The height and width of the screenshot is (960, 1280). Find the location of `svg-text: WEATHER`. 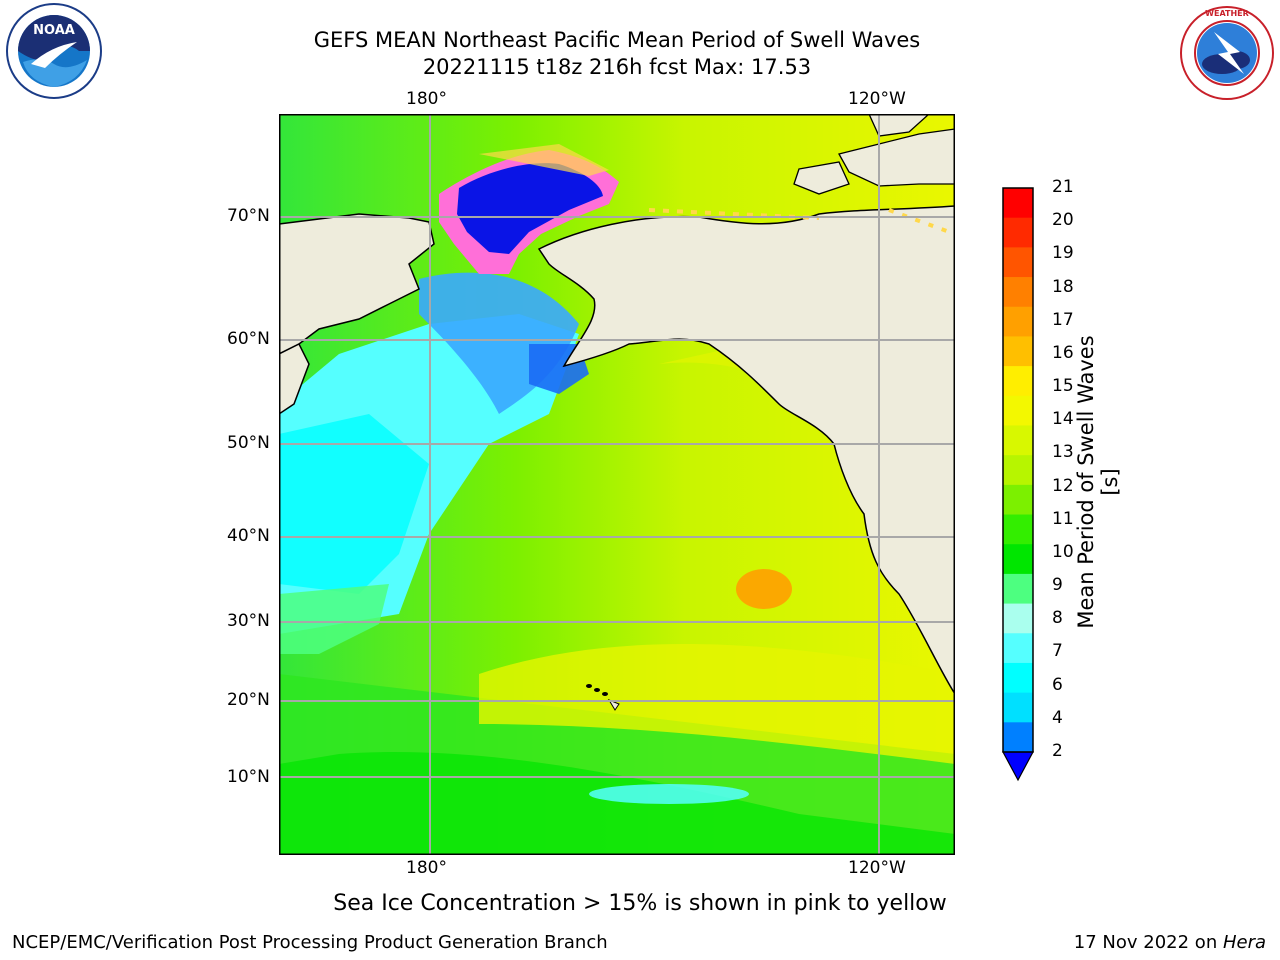

svg-text: WEATHER is located at coordinates (1227, 13).